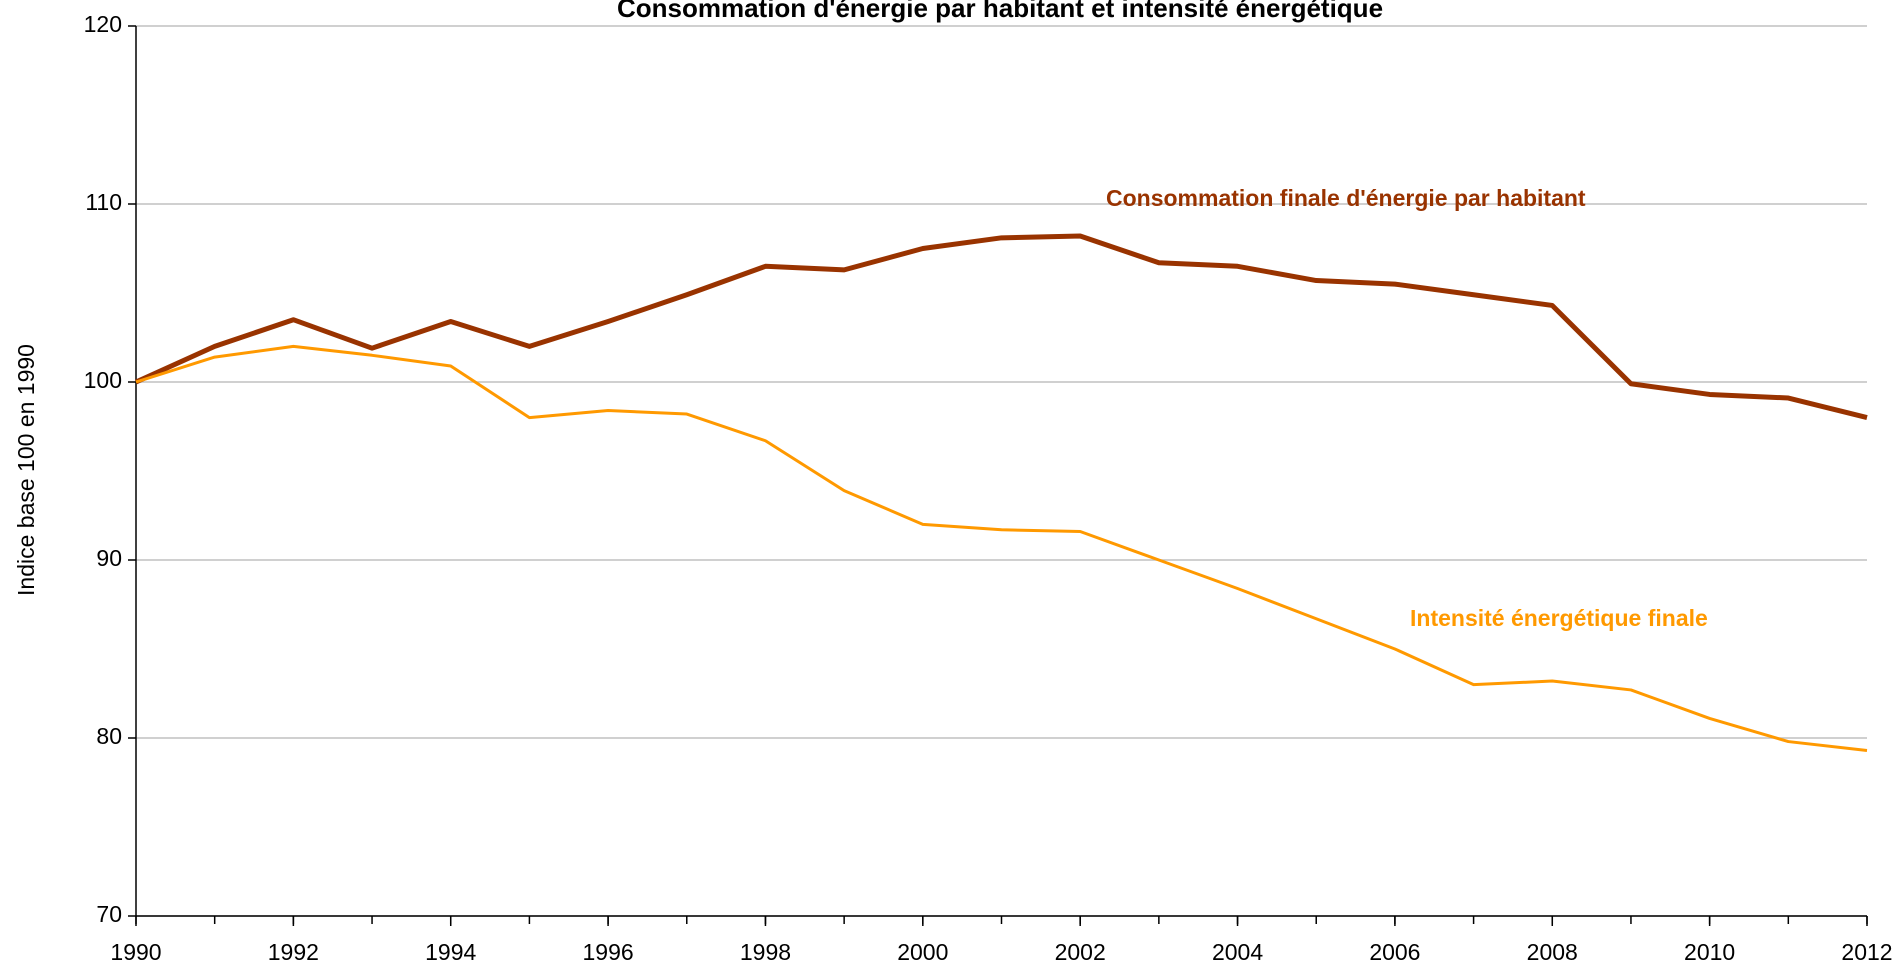 The width and height of the screenshot is (1901, 976). Describe the element at coordinates (1866, 952) in the screenshot. I see `x-tick-label: 2012` at that location.